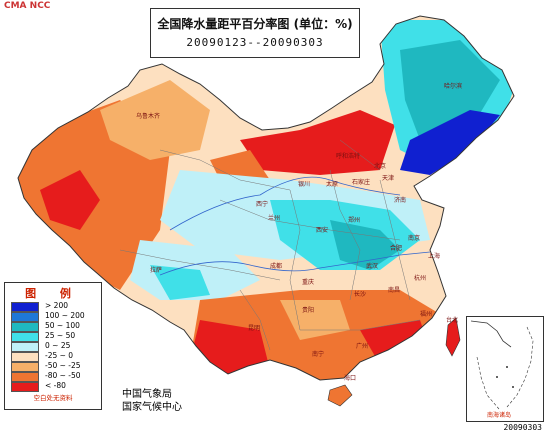 The width and height of the screenshot is (550, 433). What do you see at coordinates (394, 290) in the screenshot?
I see `city-label: 南昌` at bounding box center [394, 290].